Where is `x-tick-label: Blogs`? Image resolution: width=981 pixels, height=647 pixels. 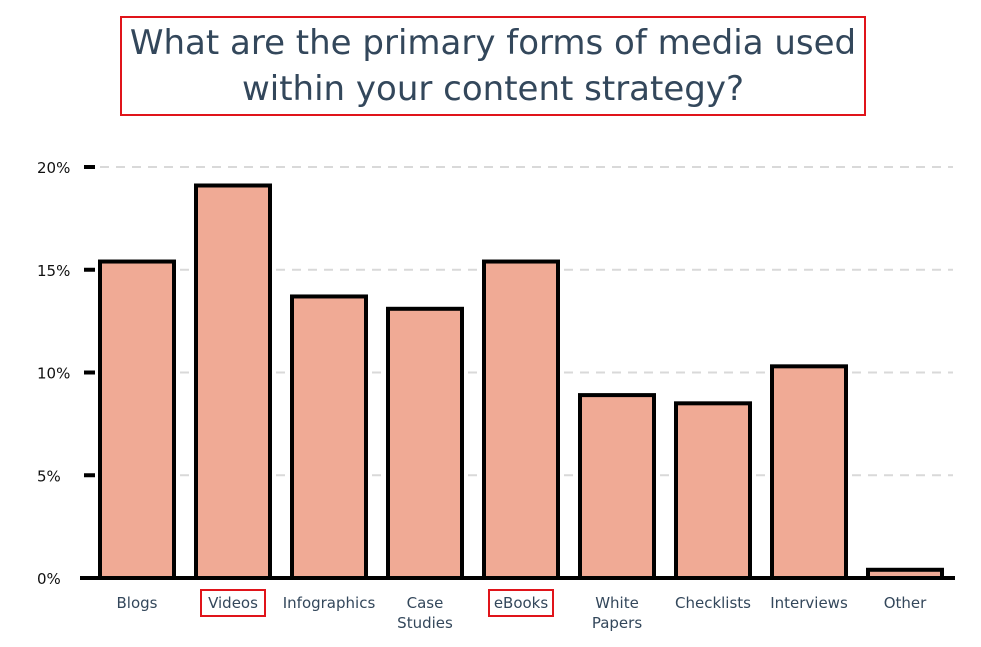
x-tick-label: Blogs is located at coordinates (137, 603).